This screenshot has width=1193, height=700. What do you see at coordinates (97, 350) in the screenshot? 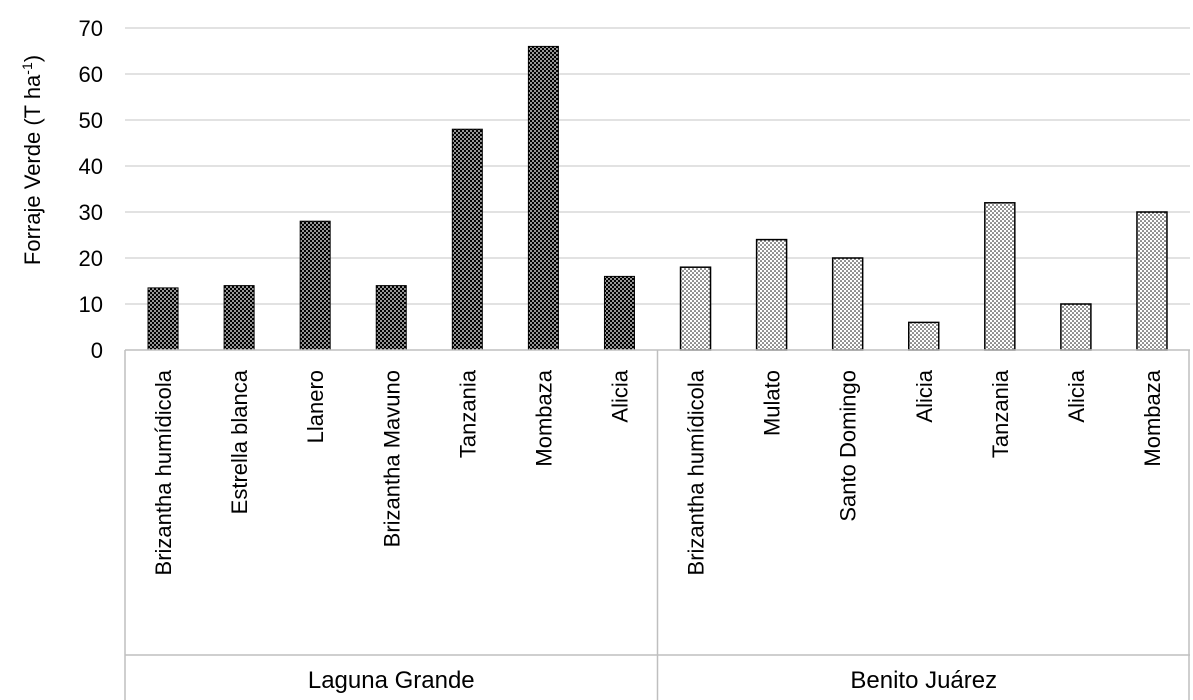
I see `y-tick-label: 0` at bounding box center [97, 350].